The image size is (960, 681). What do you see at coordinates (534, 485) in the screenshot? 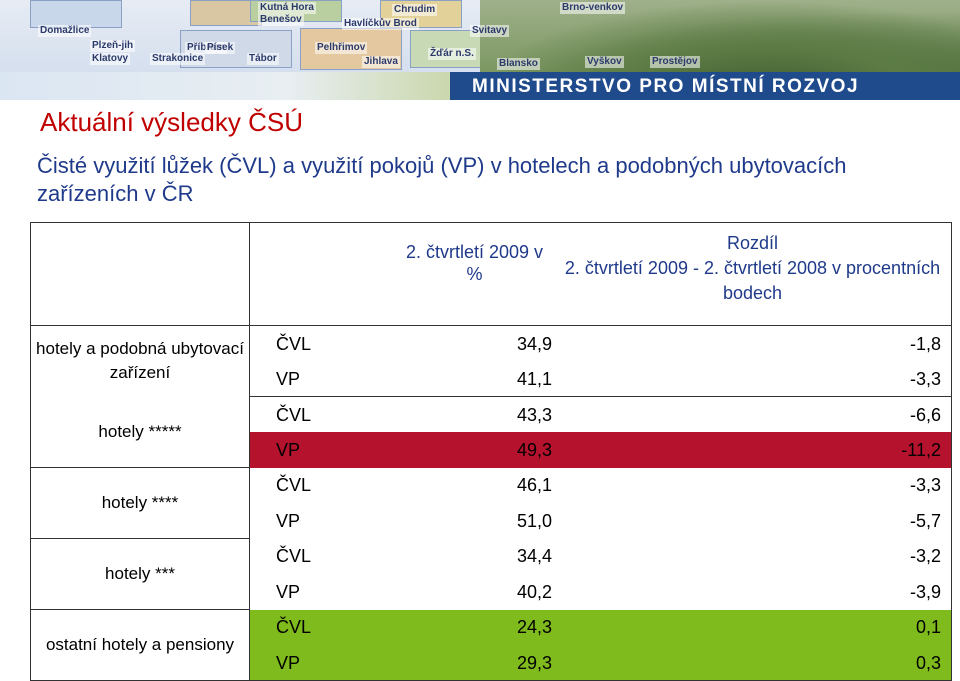
I see `row-value: 46,1` at bounding box center [534, 485].